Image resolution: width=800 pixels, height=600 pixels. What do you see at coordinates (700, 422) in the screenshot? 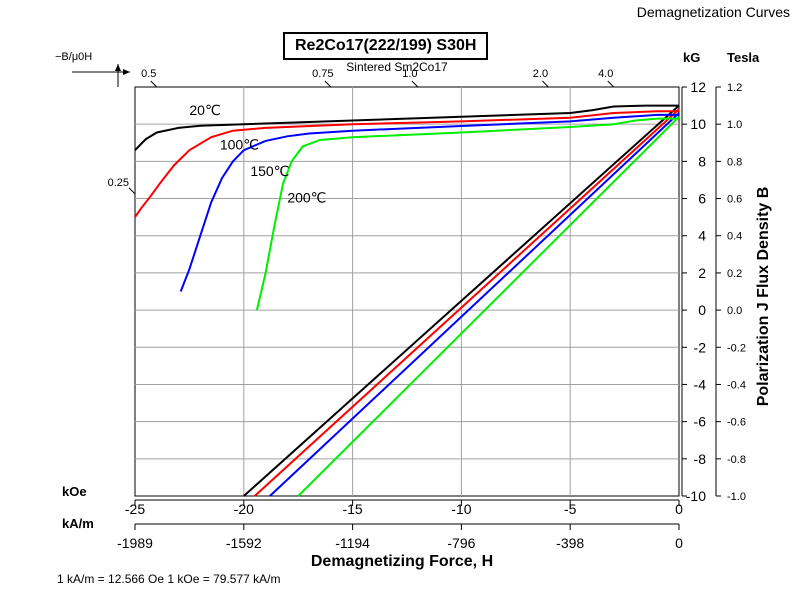
I see `y-tick-label-kg: -6` at bounding box center [700, 422].